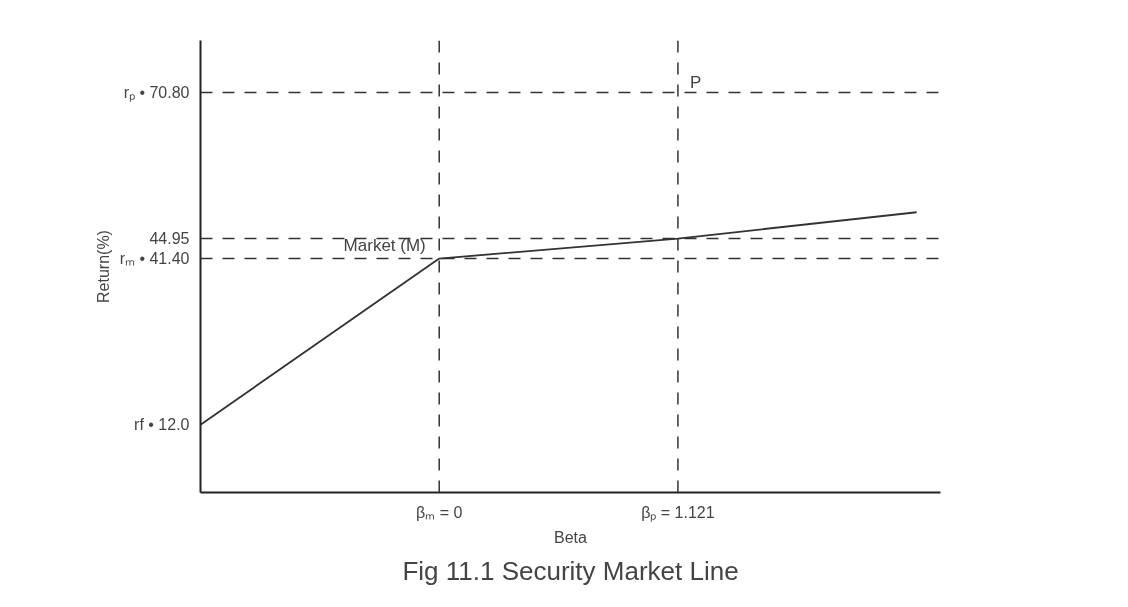  Describe the element at coordinates (695, 83) in the screenshot. I see `annotation: P` at that location.